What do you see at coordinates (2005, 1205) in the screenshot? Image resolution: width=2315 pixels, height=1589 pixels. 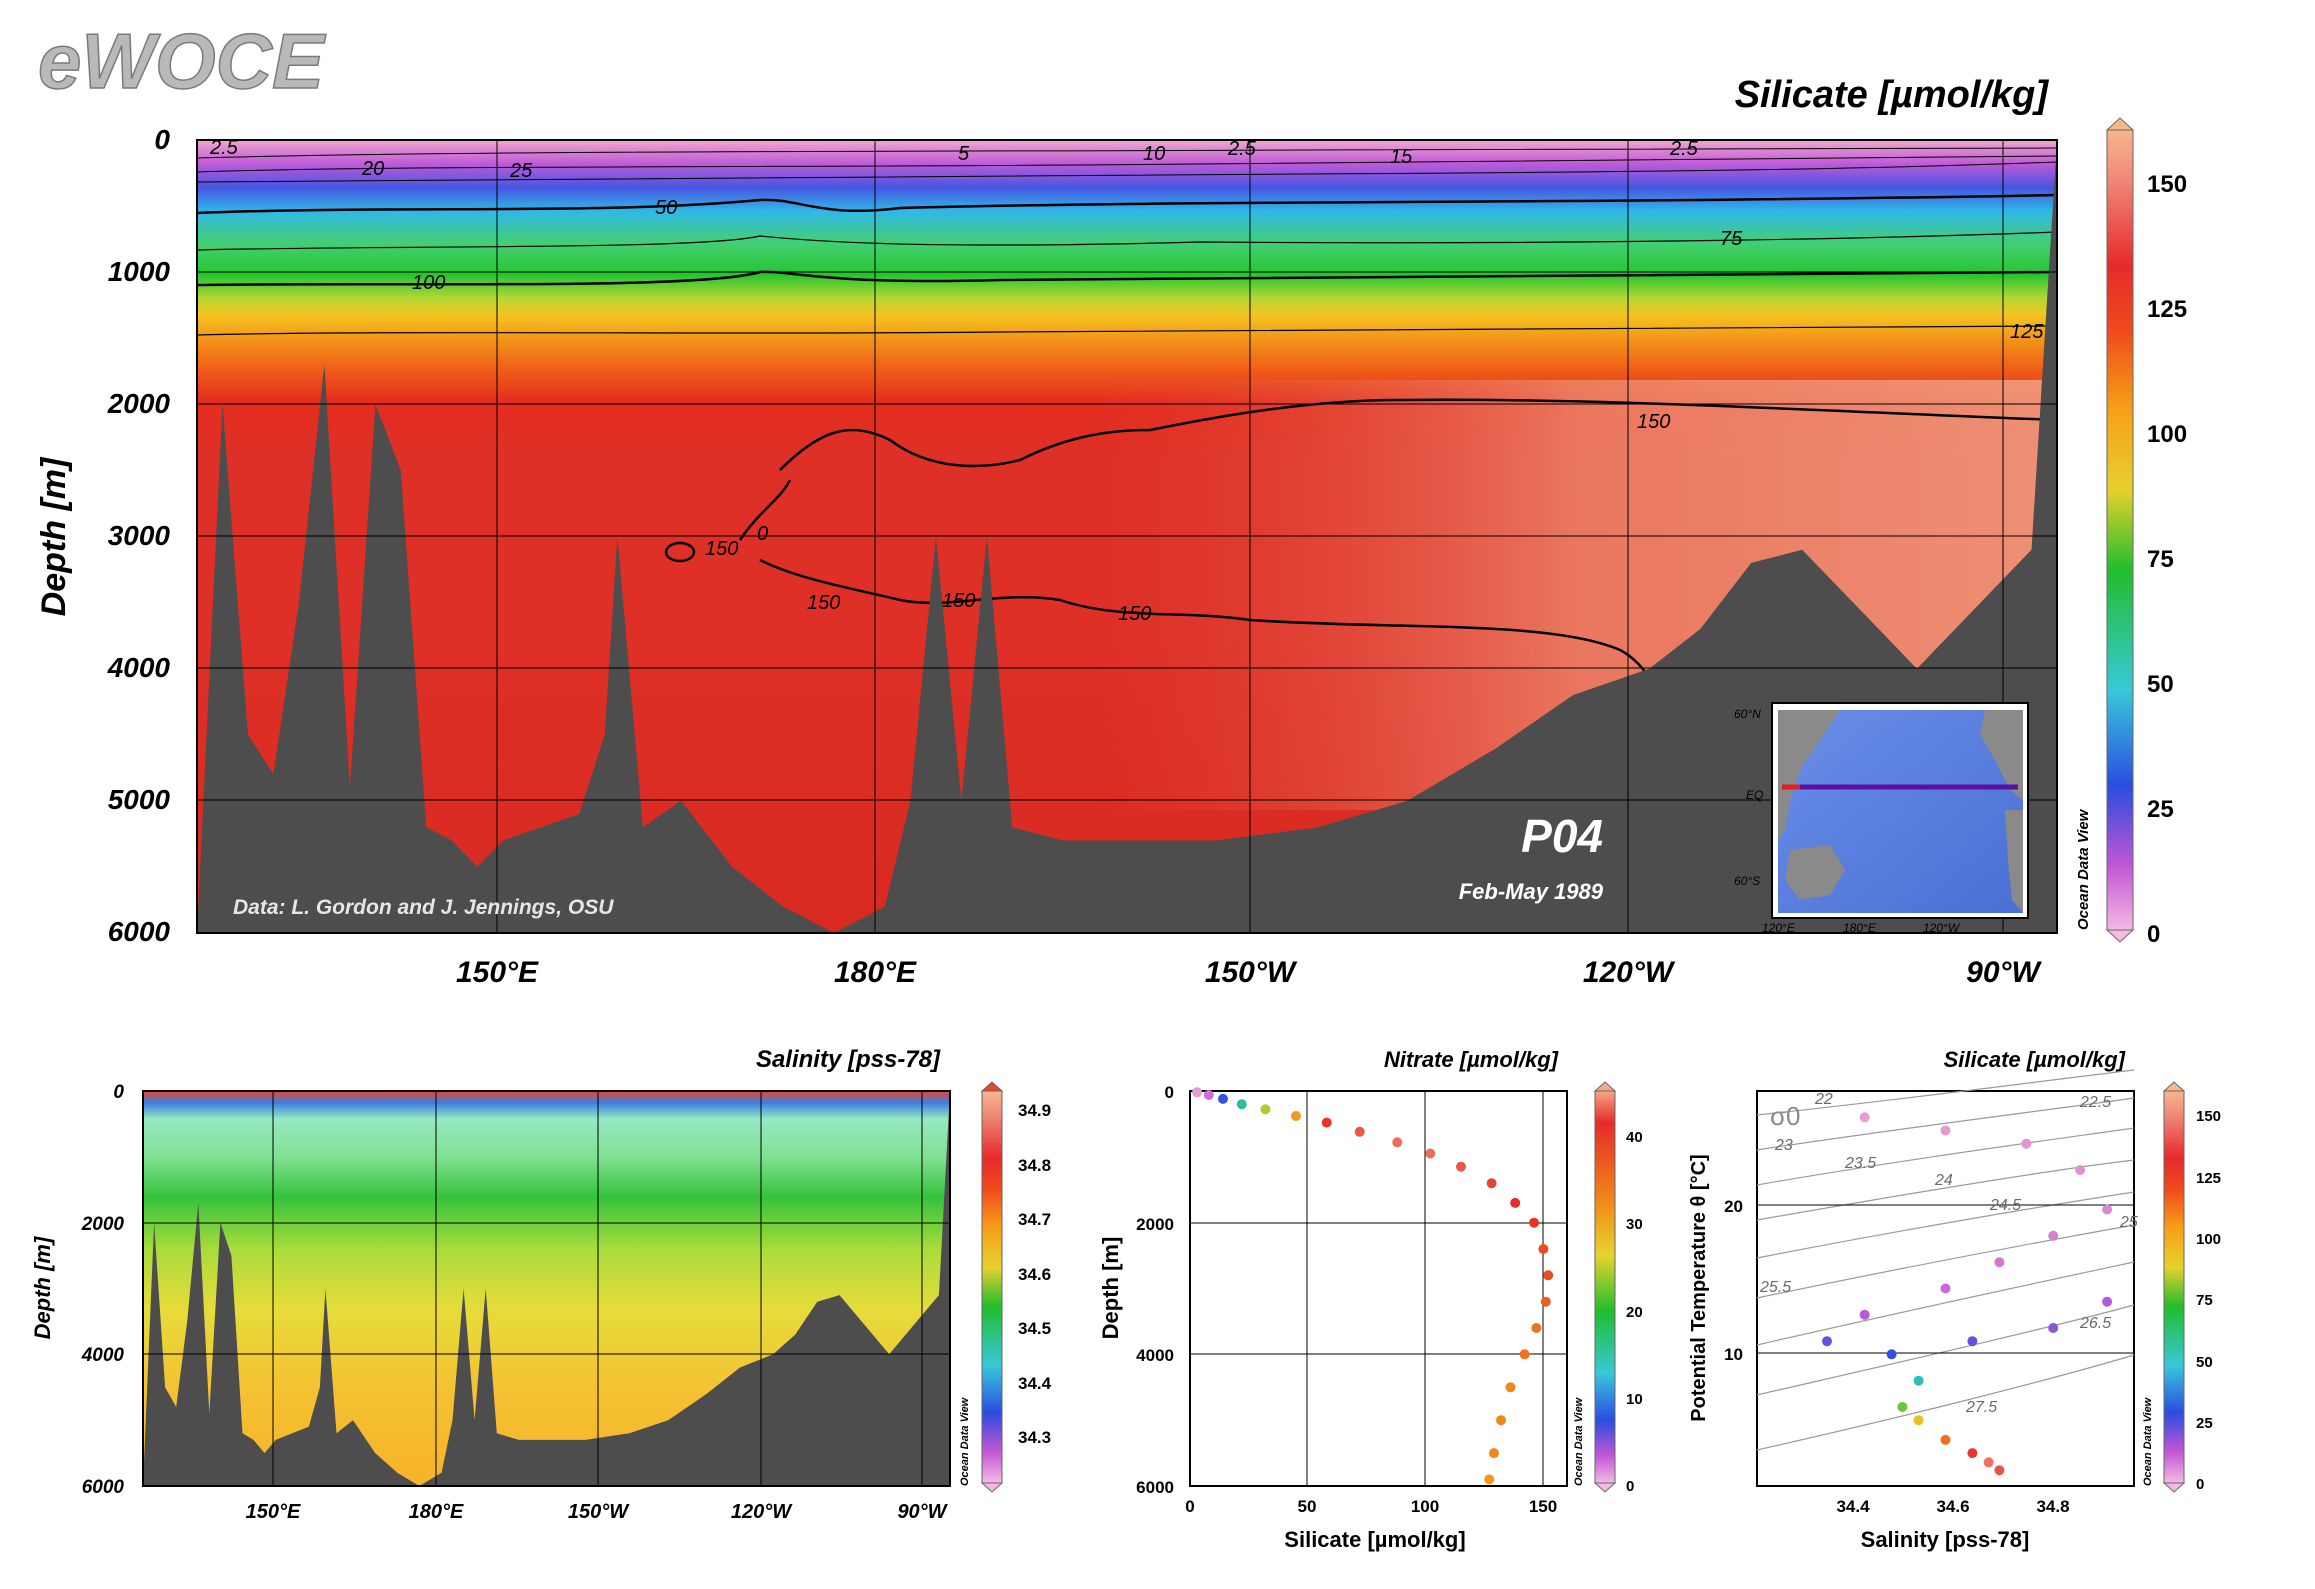 I see `sigma-label: 24.5` at bounding box center [2005, 1205].